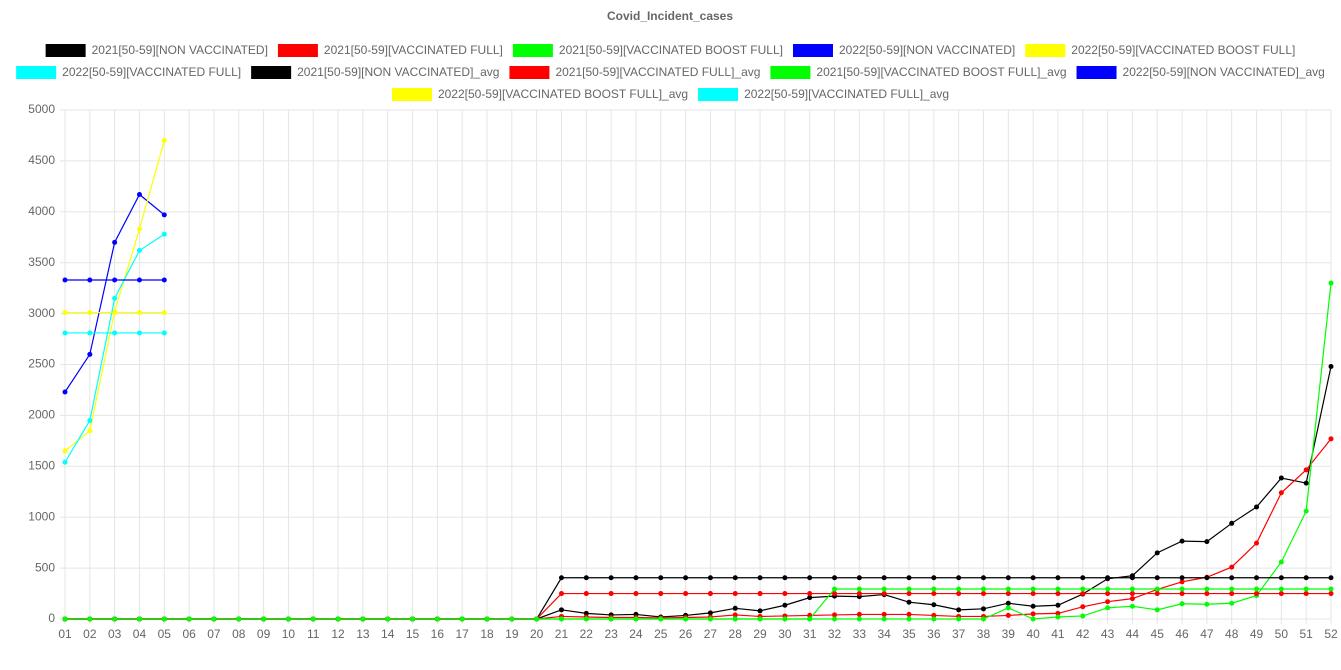 This screenshot has width=1341, height=670. What do you see at coordinates (41, 313) in the screenshot?
I see `y-tick-label: 3000` at bounding box center [41, 313].